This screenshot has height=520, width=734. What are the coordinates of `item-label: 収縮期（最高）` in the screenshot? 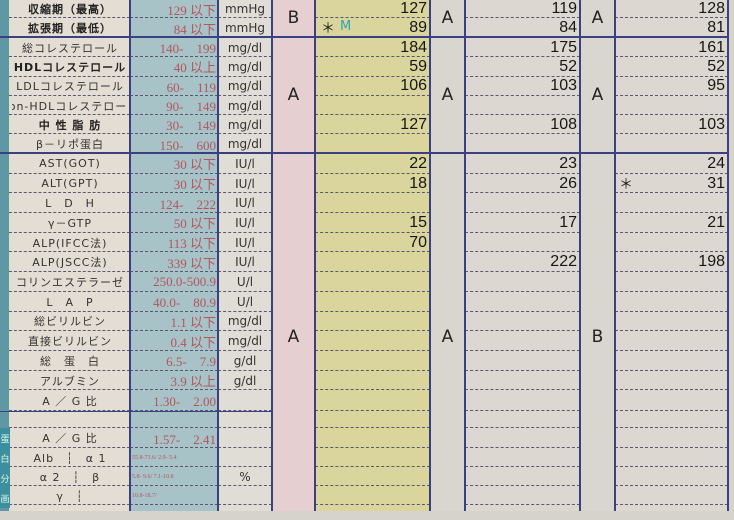 It's located at (70, 9).